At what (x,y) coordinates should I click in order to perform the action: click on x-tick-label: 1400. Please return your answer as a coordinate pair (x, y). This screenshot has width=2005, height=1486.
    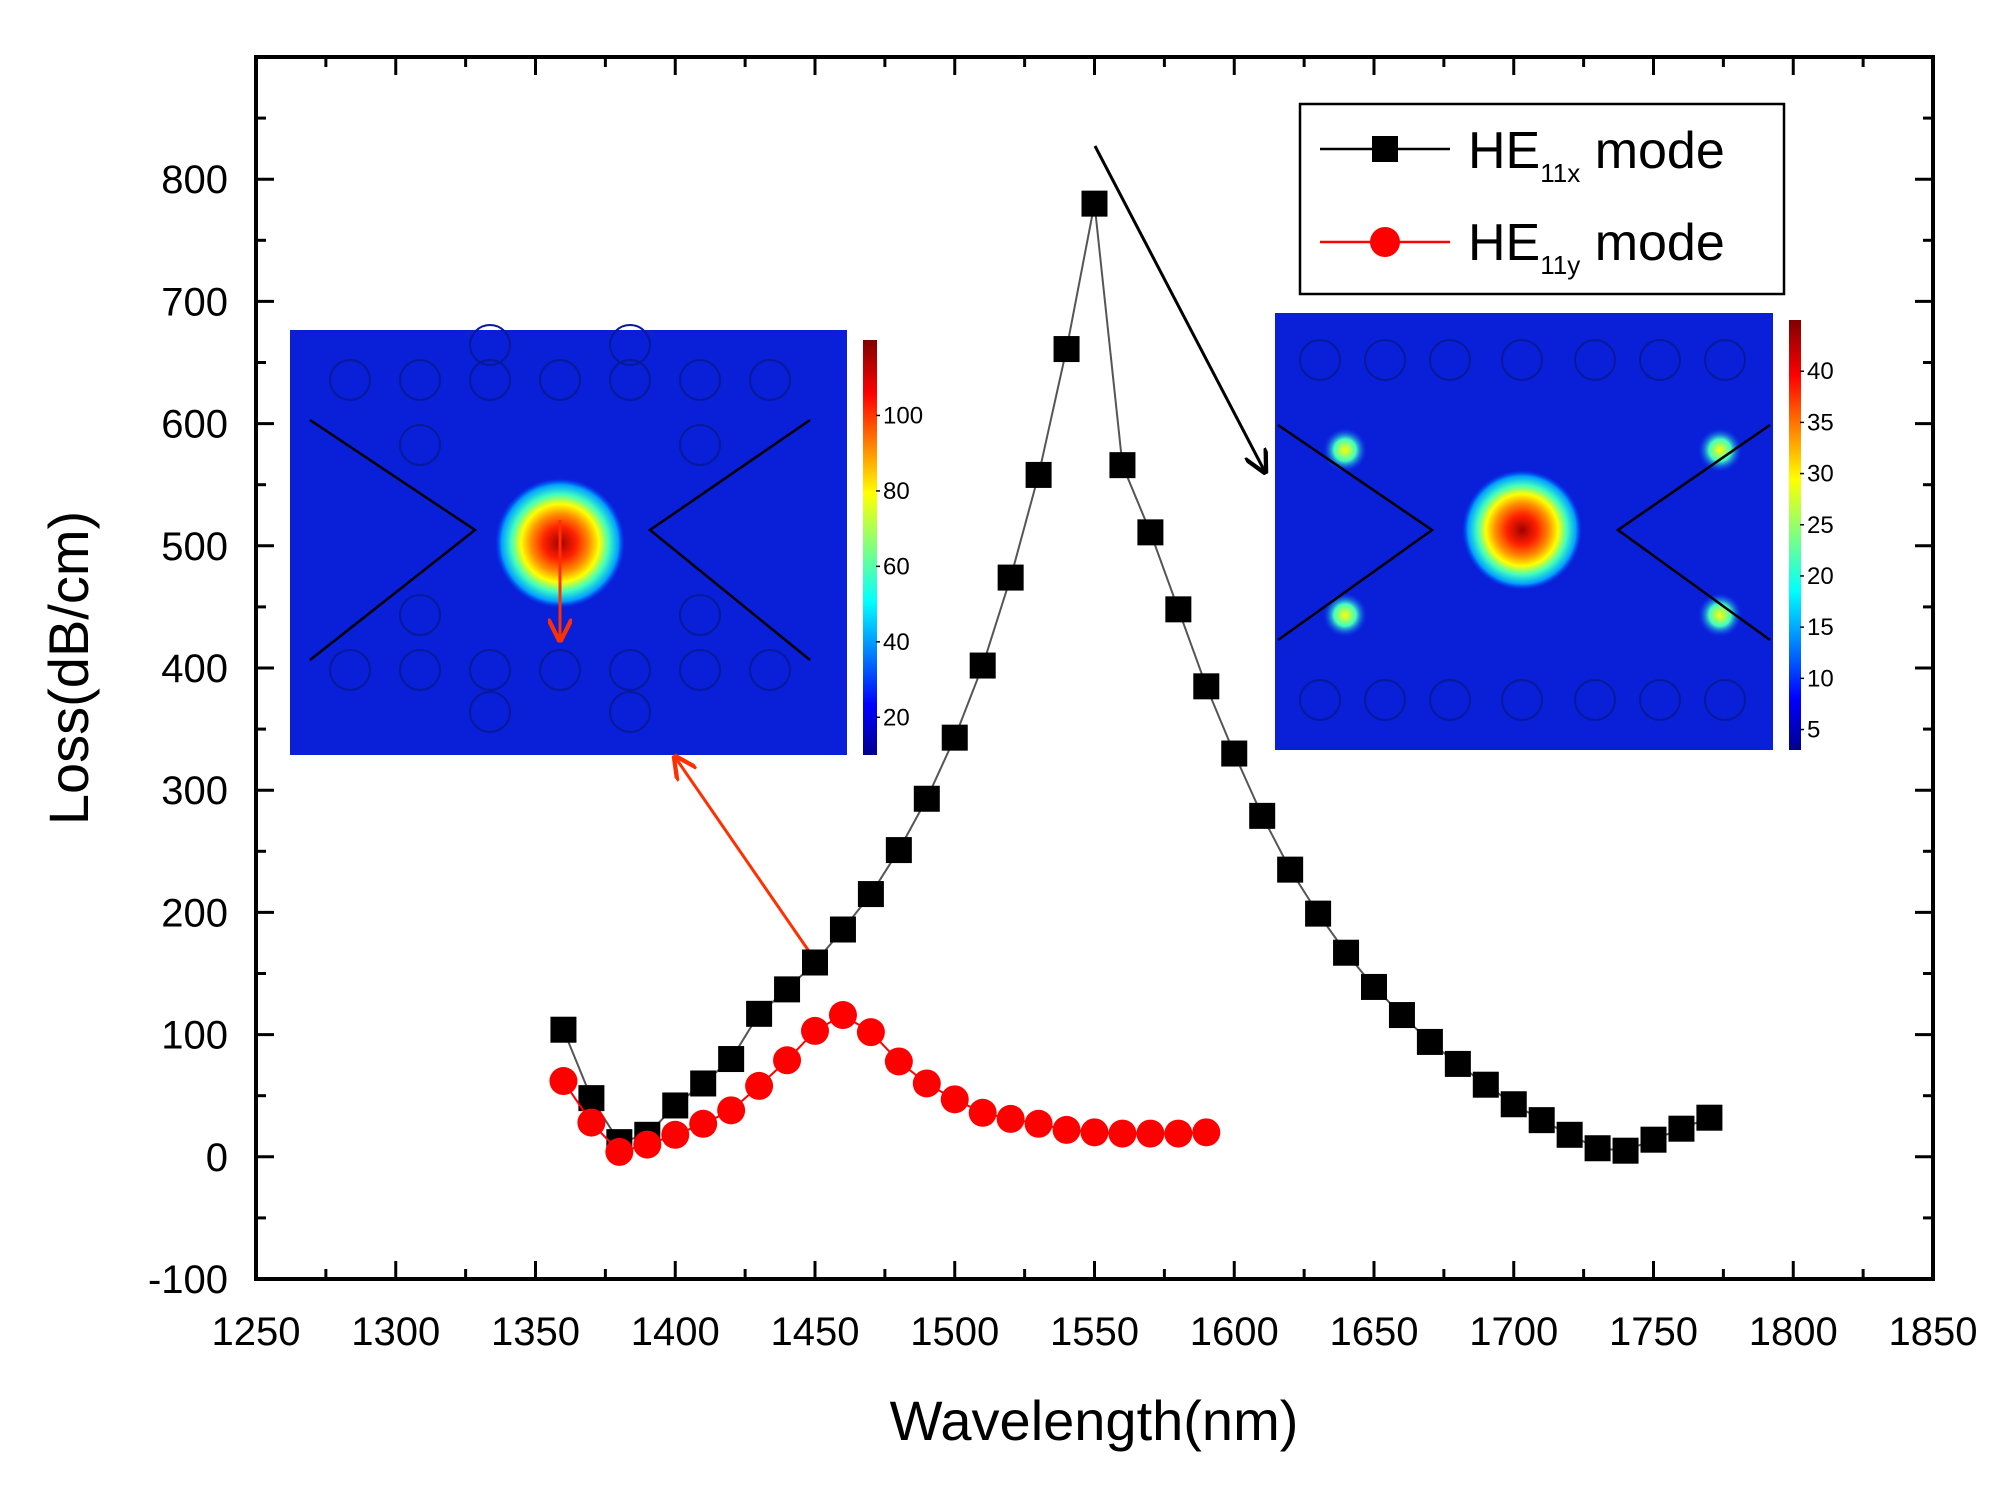
    Looking at the image, I should click on (675, 1332).